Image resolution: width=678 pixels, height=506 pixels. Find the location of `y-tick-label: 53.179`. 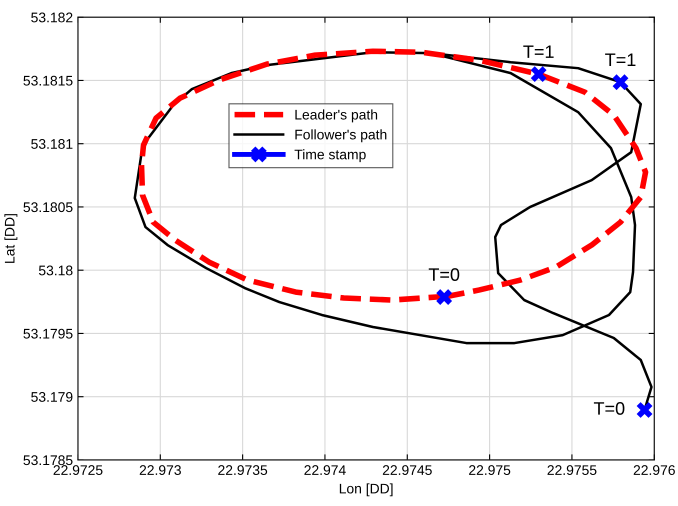

y-tick-label: 53.179 is located at coordinates (51, 397).